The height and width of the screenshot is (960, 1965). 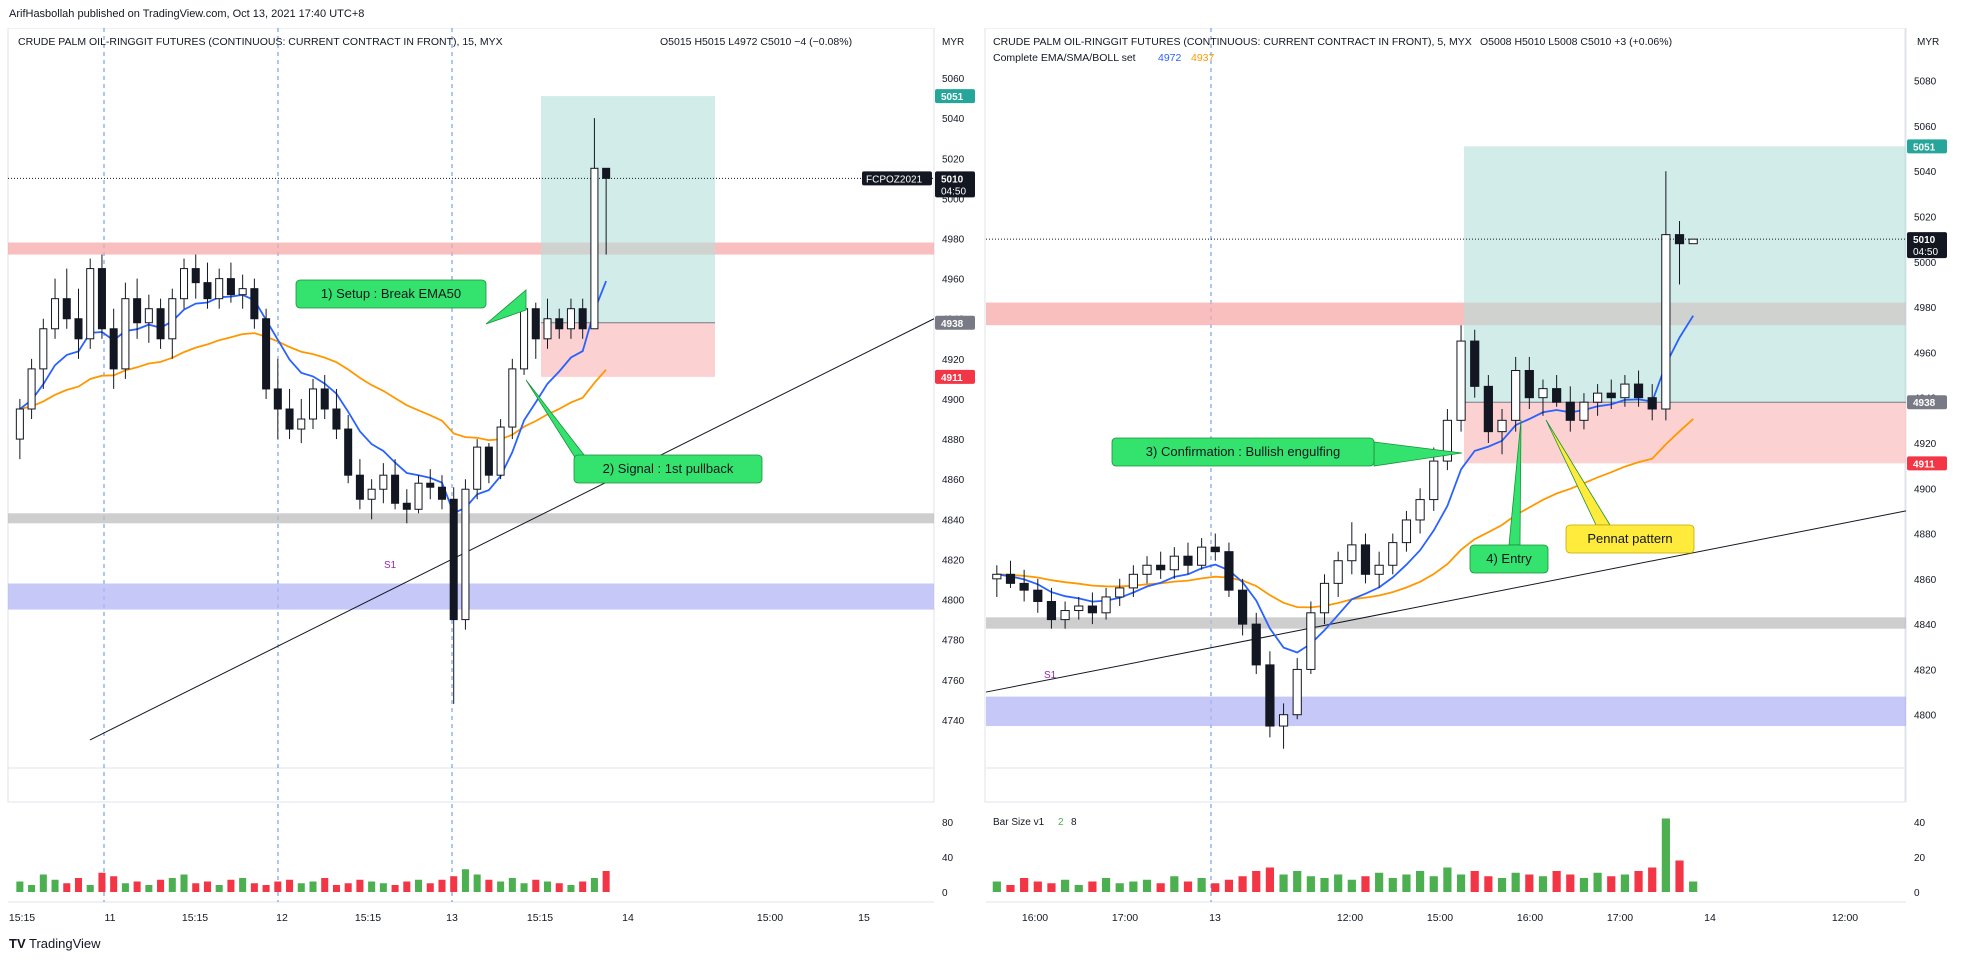 What do you see at coordinates (948, 858) in the screenshot?
I see `volume-tick-label: 40` at bounding box center [948, 858].